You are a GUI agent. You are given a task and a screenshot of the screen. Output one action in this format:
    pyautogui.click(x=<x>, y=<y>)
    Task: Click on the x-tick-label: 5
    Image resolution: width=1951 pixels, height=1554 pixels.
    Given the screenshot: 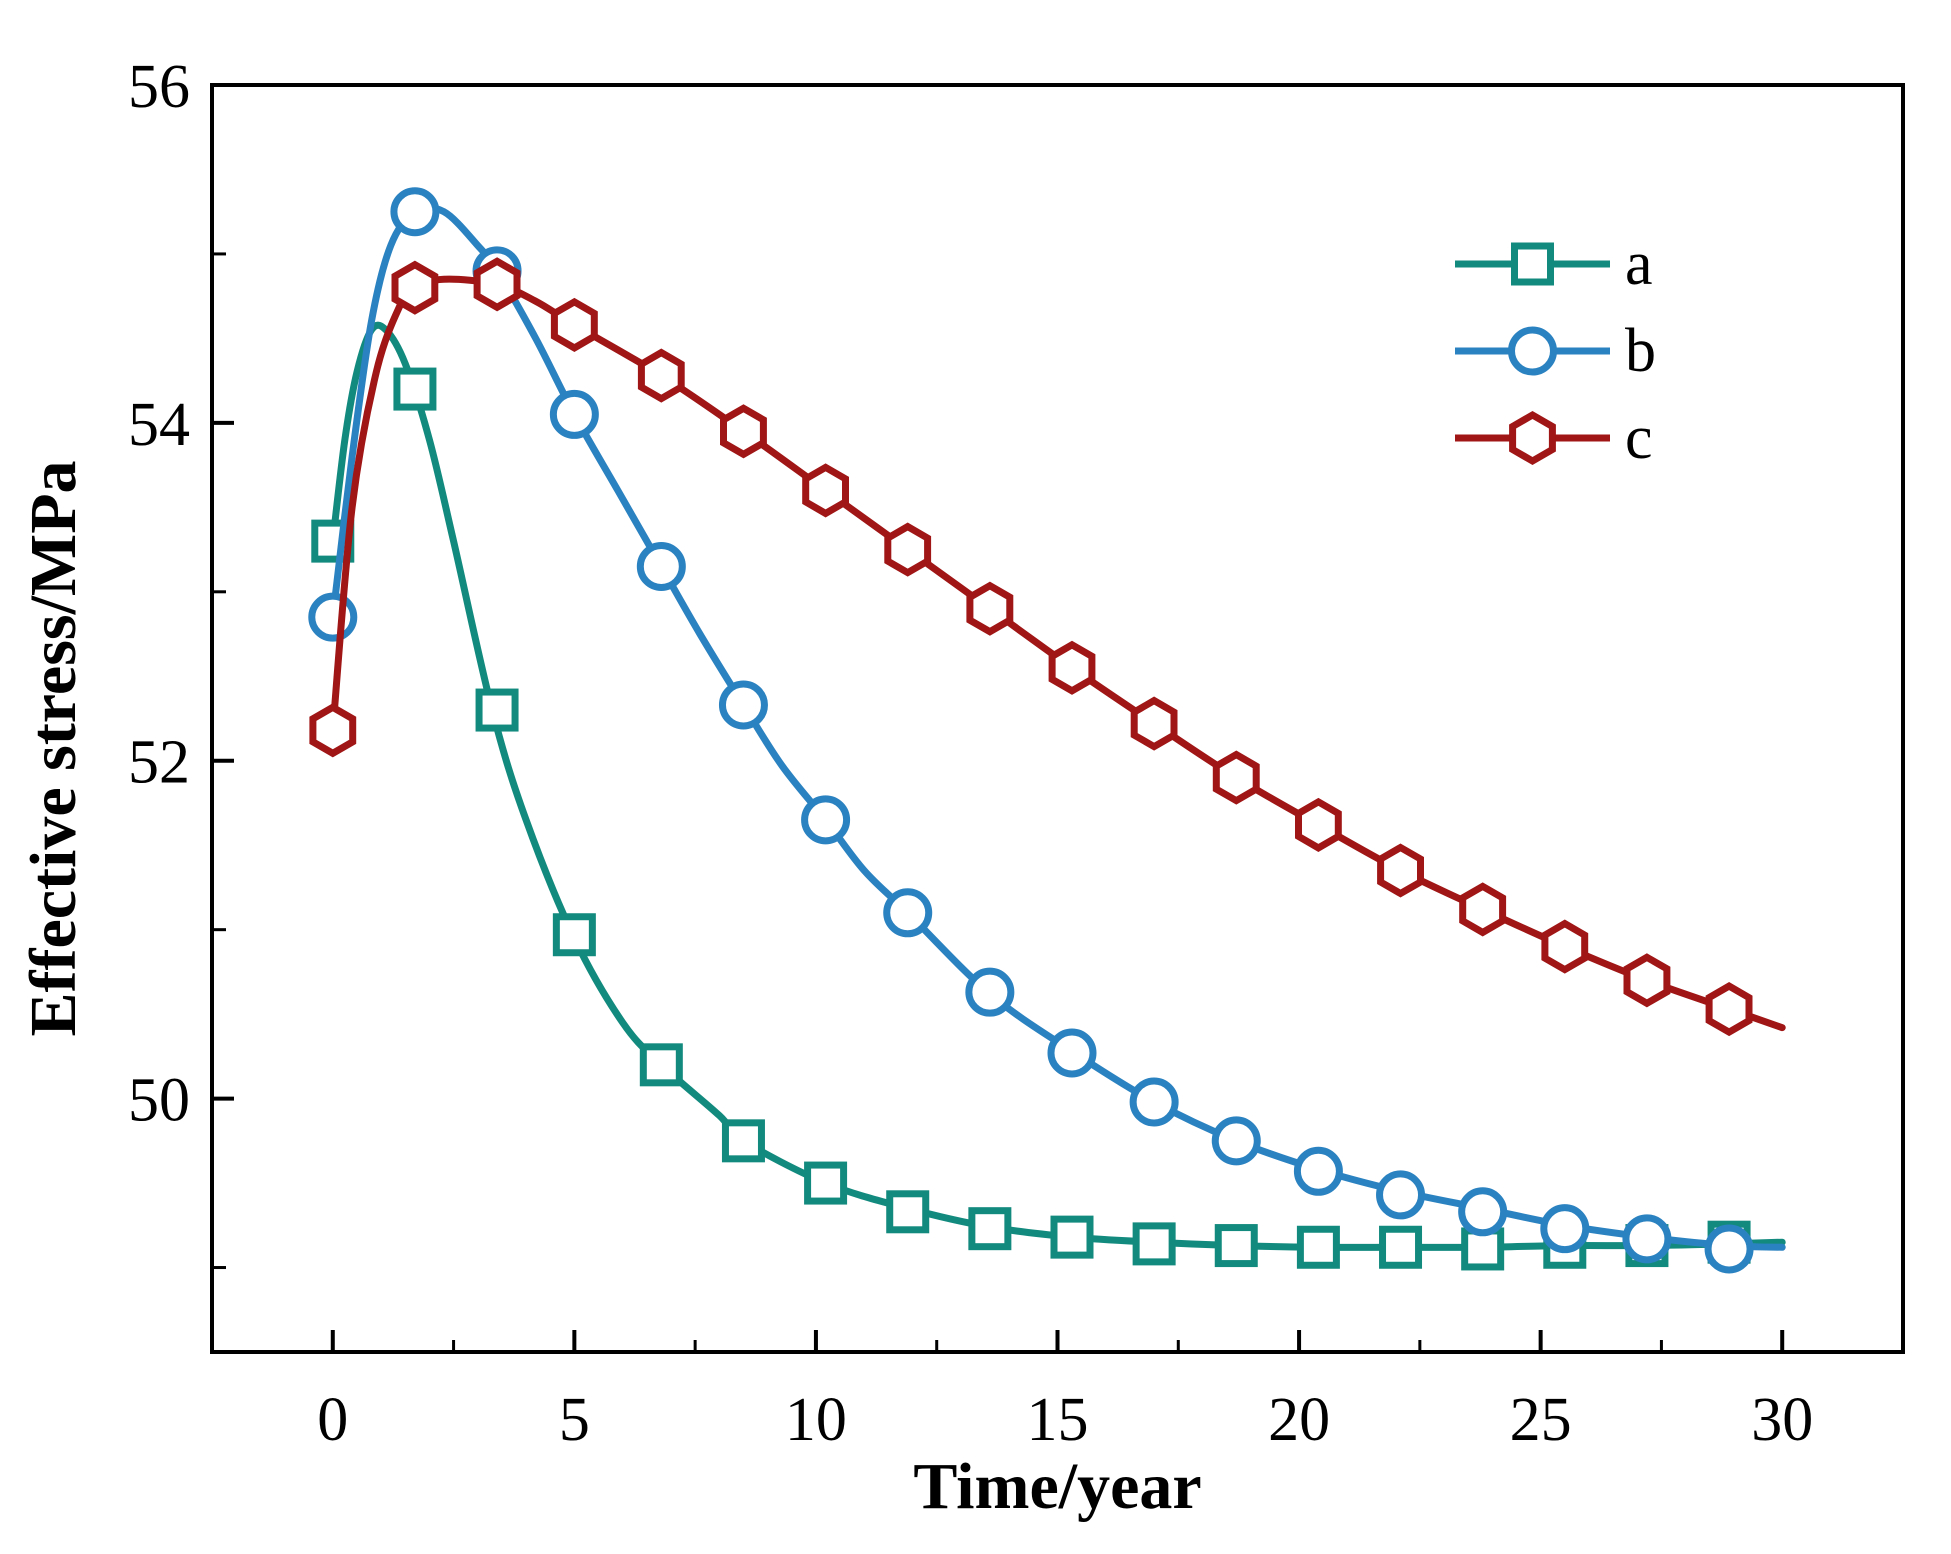 What is the action you would take?
    pyautogui.click(x=574, y=1420)
    